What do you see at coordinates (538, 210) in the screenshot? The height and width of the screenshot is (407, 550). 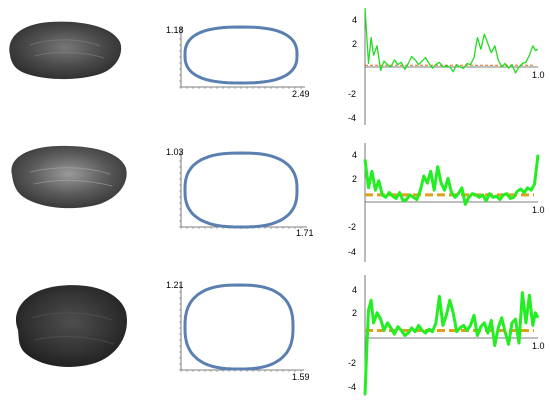 I see `curv-x-end-label-2: 1.0` at bounding box center [538, 210].